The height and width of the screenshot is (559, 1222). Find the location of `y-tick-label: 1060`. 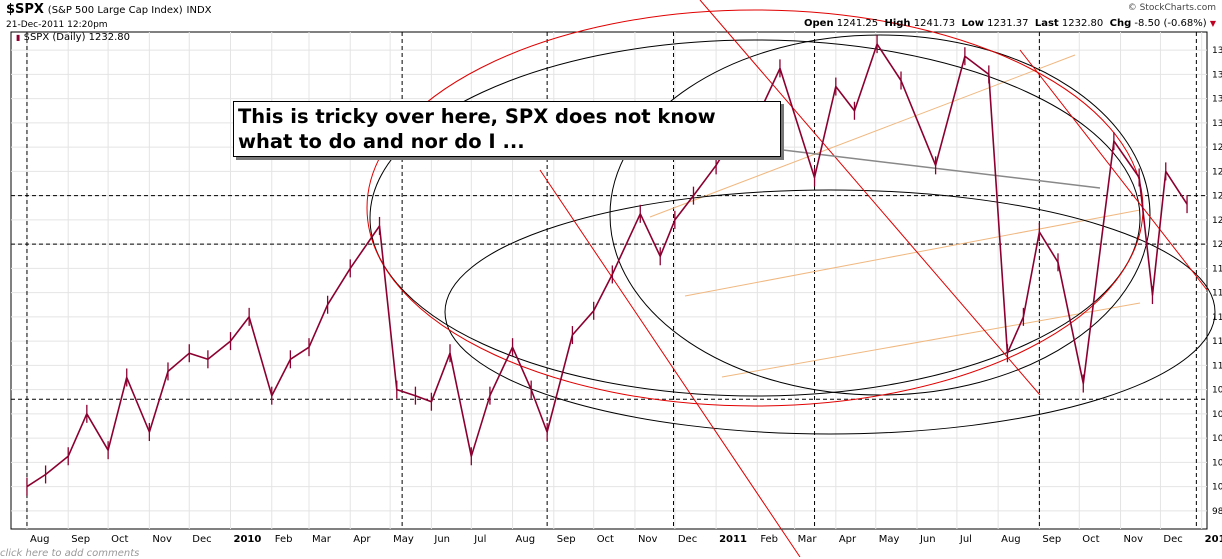

y-tick-label: 1060 is located at coordinates (1217, 415).